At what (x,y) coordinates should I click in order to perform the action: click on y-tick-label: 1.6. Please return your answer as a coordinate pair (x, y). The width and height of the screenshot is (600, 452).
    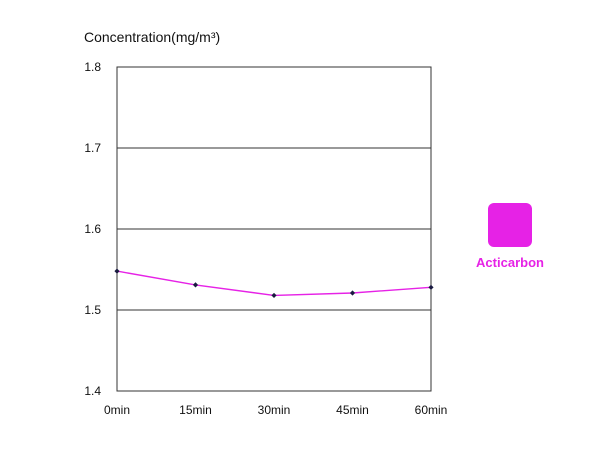
    Looking at the image, I should click on (92, 229).